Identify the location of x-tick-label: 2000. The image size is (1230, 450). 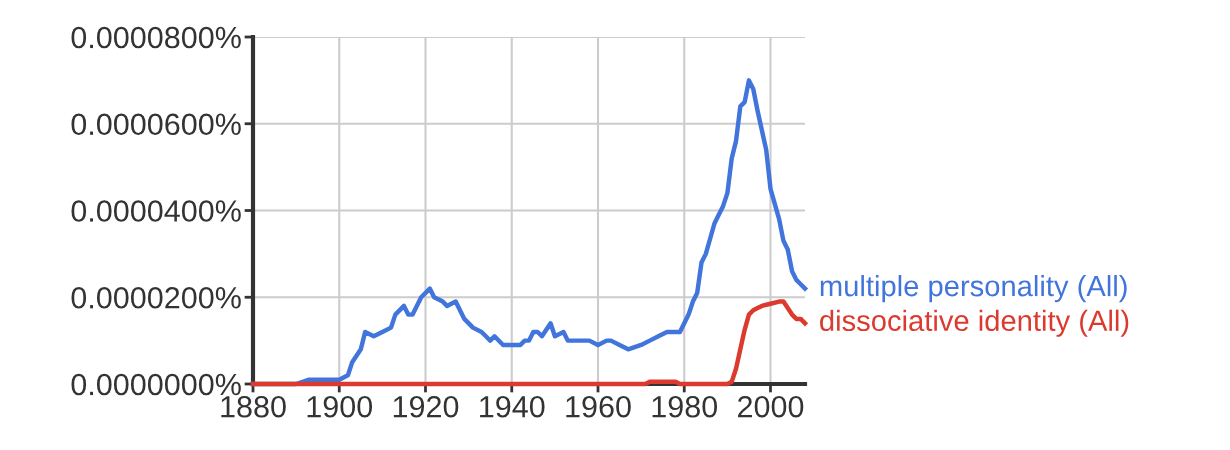
(771, 406).